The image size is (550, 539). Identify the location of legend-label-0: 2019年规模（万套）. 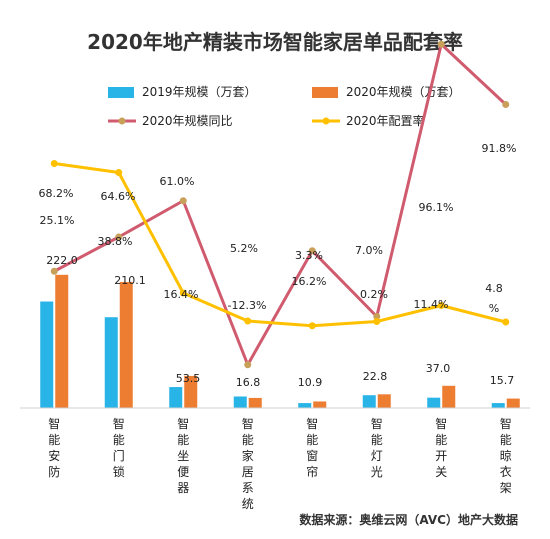
(199, 91).